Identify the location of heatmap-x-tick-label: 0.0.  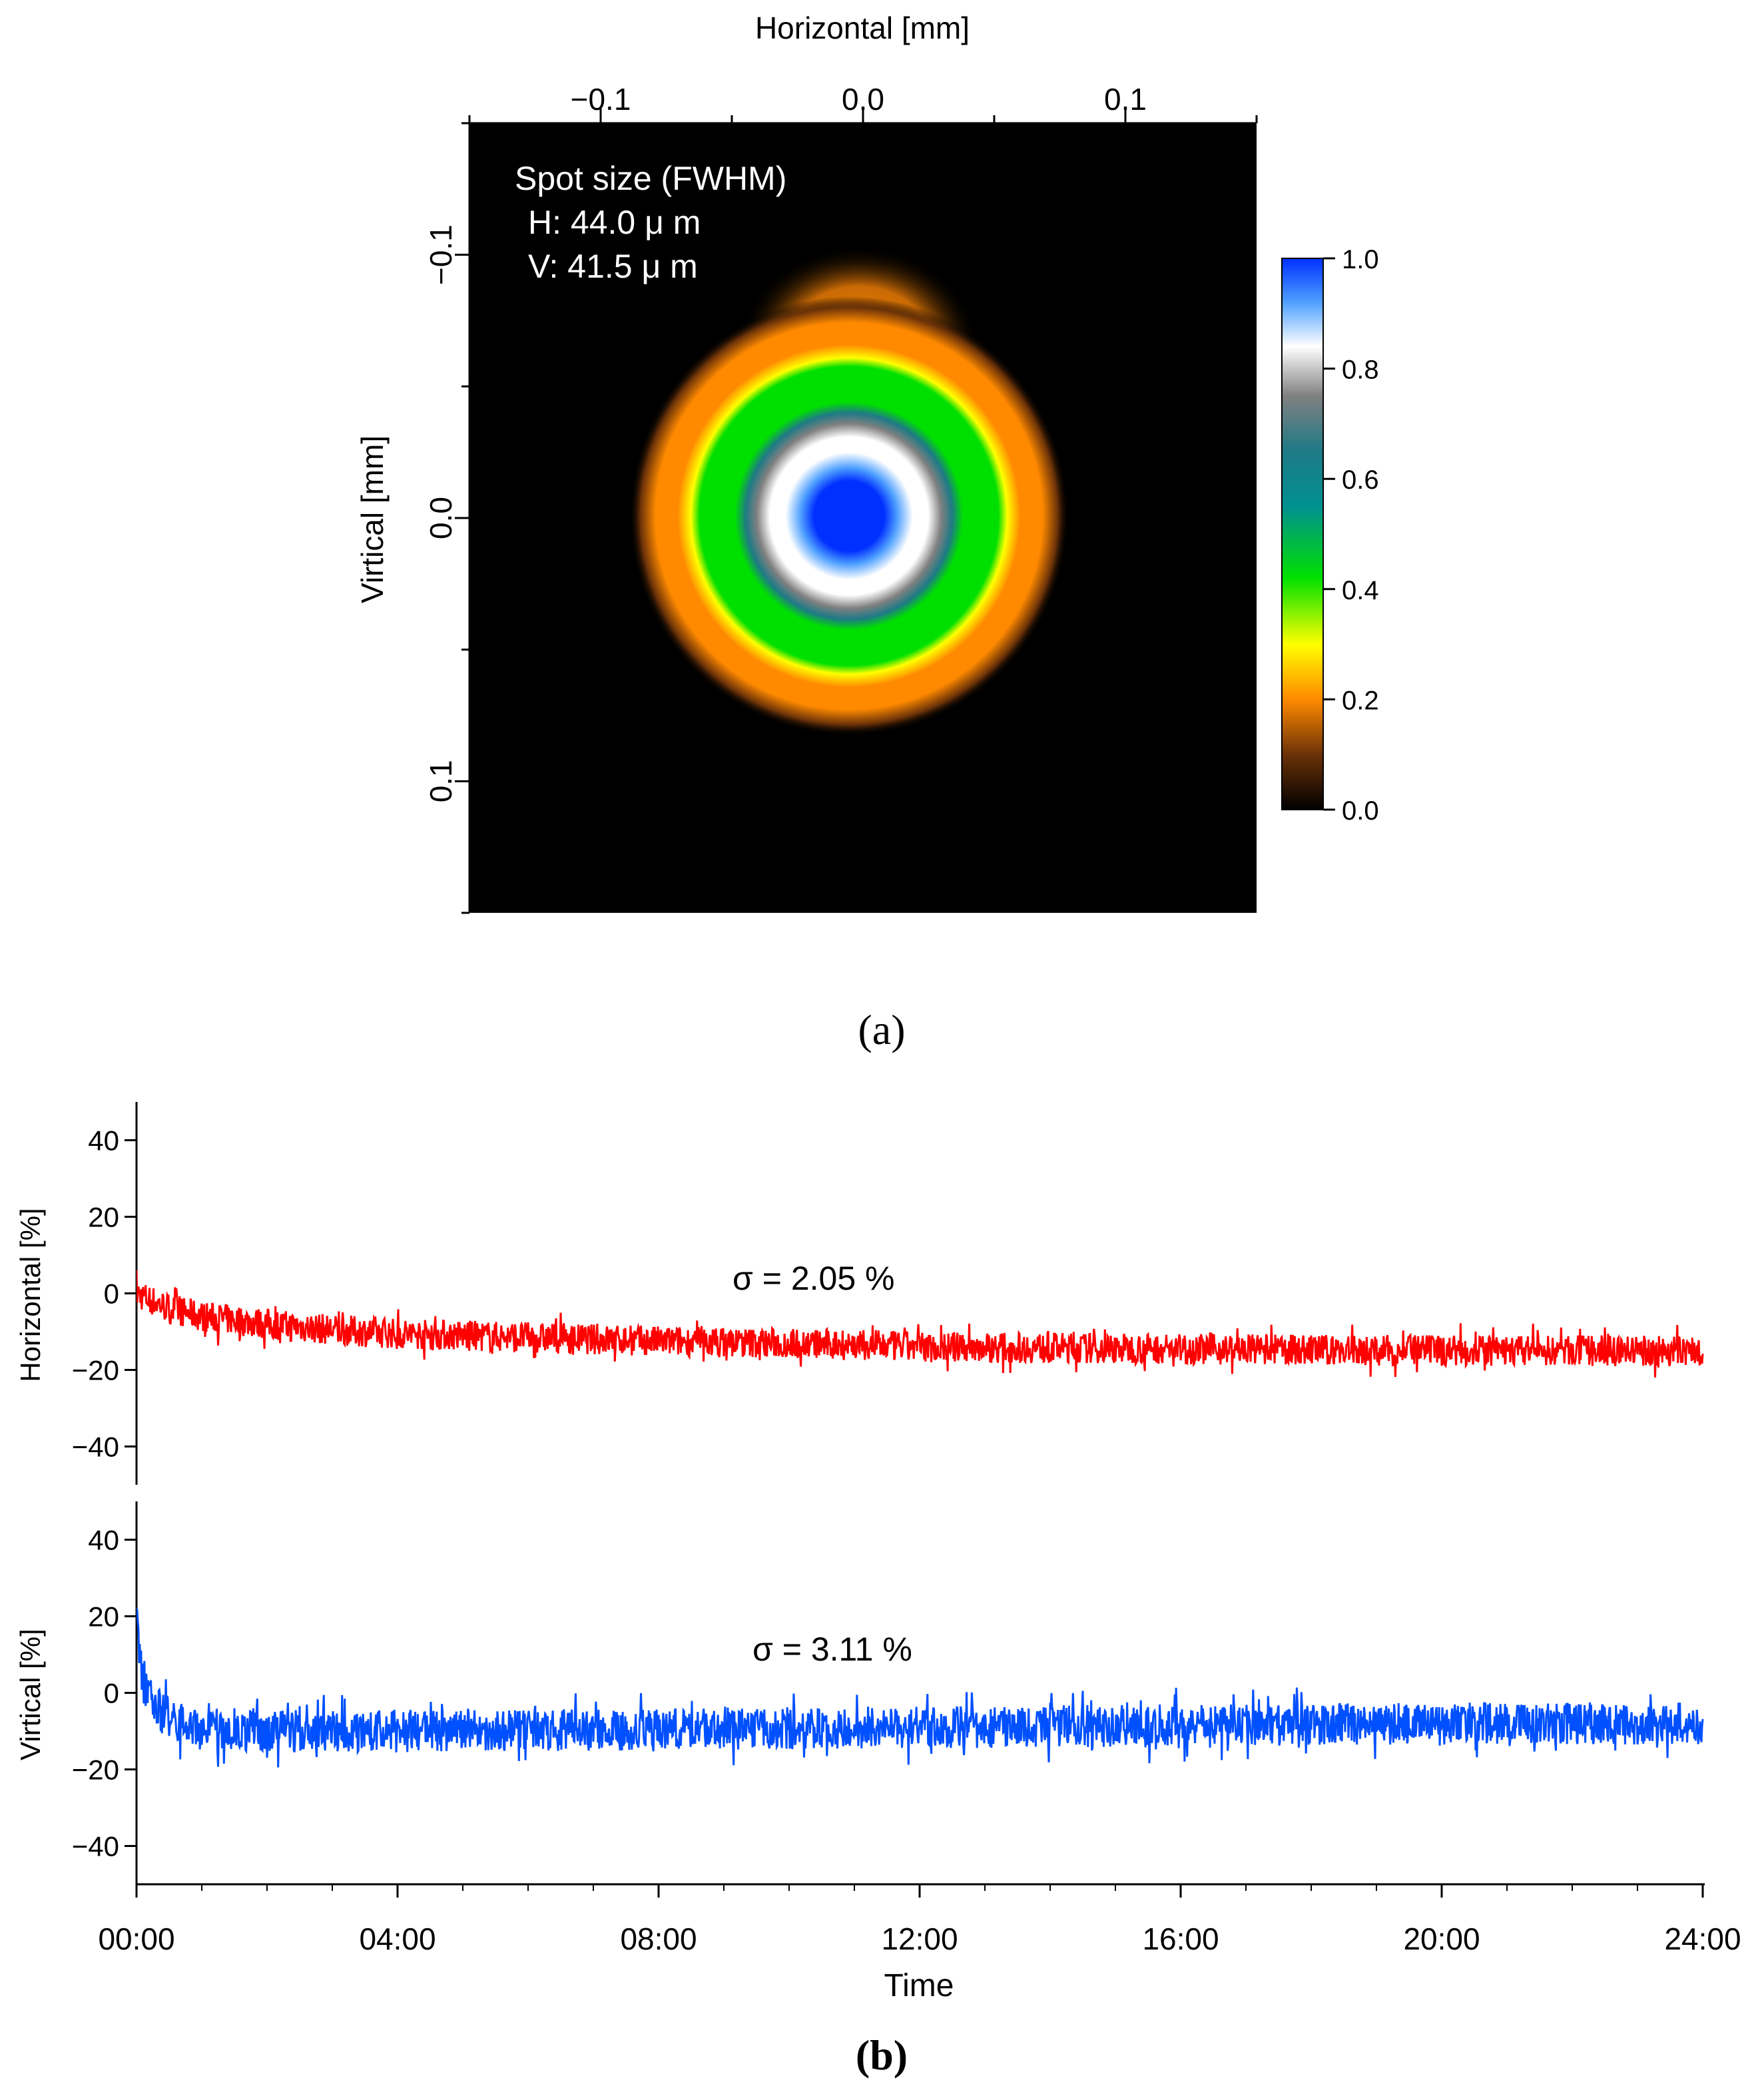
(863, 100).